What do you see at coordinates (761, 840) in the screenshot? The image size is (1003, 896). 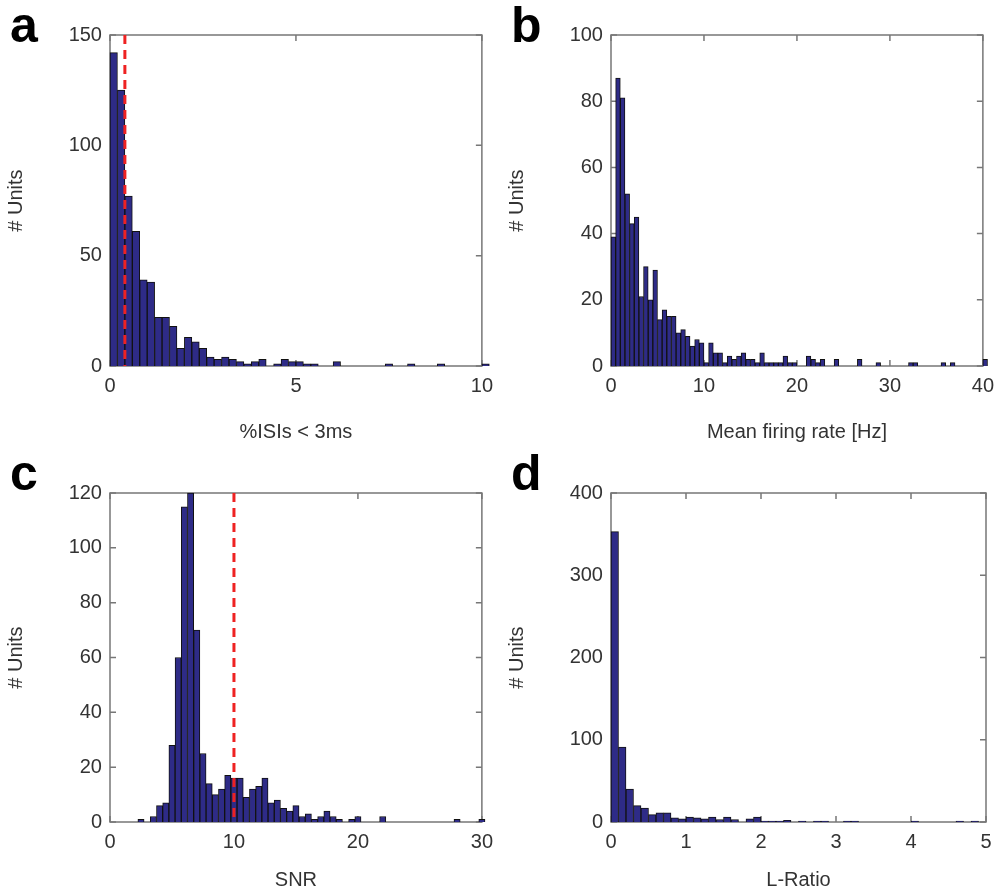 I see `x-tick-label: 2` at bounding box center [761, 840].